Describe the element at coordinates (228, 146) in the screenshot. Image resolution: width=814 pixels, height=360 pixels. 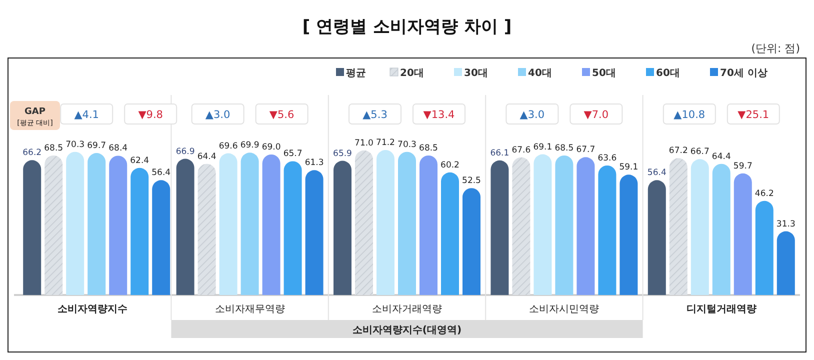
I see `data-label: 69.6` at that location.